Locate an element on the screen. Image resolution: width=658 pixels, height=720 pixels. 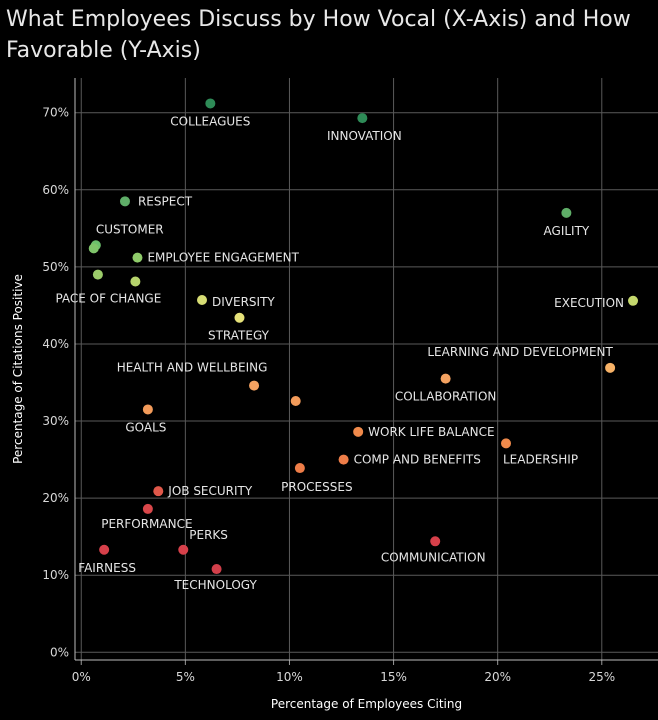
label-diversity: DIVERSITY is located at coordinates (243, 302).